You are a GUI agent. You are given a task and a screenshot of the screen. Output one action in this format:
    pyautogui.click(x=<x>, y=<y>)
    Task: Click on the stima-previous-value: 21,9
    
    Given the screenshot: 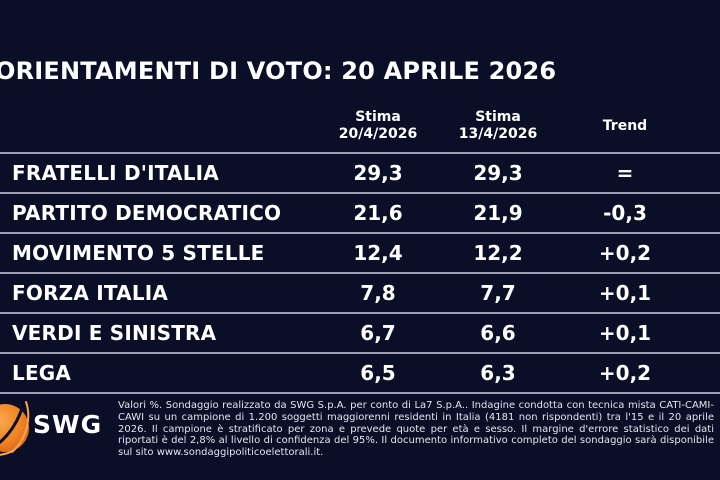 What is the action you would take?
    pyautogui.click(x=498, y=213)
    